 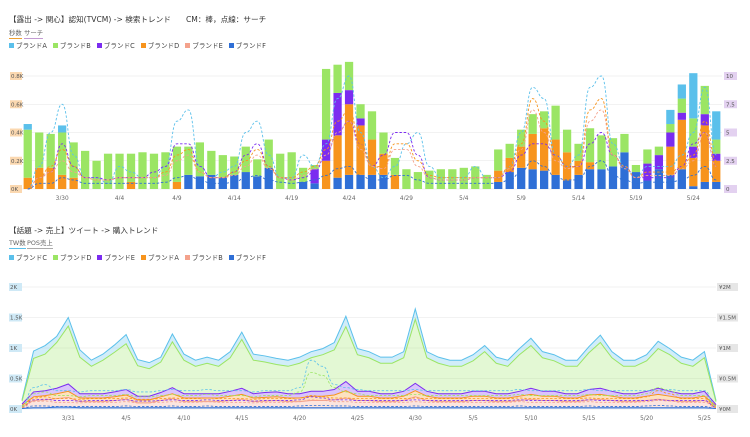 What do you see at coordinates (247, 45) in the screenshot?
I see `chart1-legend-item: ブランドF` at bounding box center [247, 45].